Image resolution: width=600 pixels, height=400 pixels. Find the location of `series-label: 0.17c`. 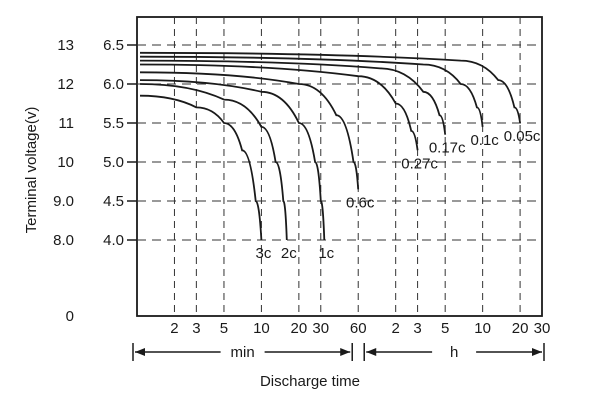

series-label: 0.17c is located at coordinates (447, 148).